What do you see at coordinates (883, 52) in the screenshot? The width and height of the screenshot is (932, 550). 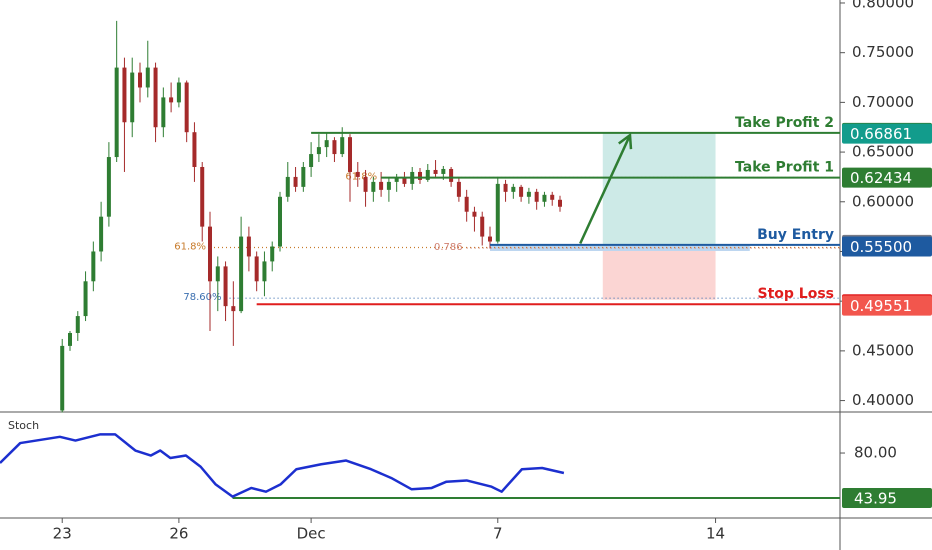 I see `y-tick-label: 0.75000` at bounding box center [883, 52].